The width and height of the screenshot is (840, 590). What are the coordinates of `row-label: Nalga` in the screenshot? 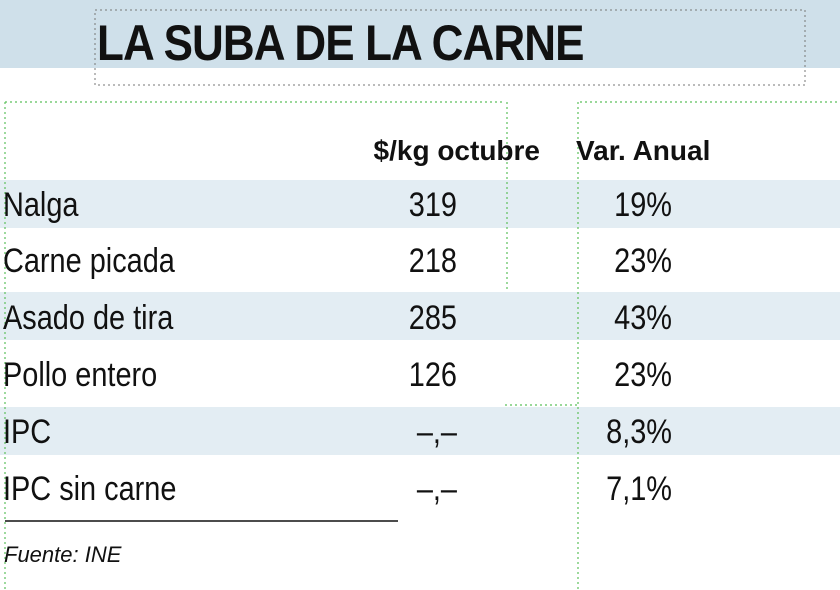 It's located at (41, 204).